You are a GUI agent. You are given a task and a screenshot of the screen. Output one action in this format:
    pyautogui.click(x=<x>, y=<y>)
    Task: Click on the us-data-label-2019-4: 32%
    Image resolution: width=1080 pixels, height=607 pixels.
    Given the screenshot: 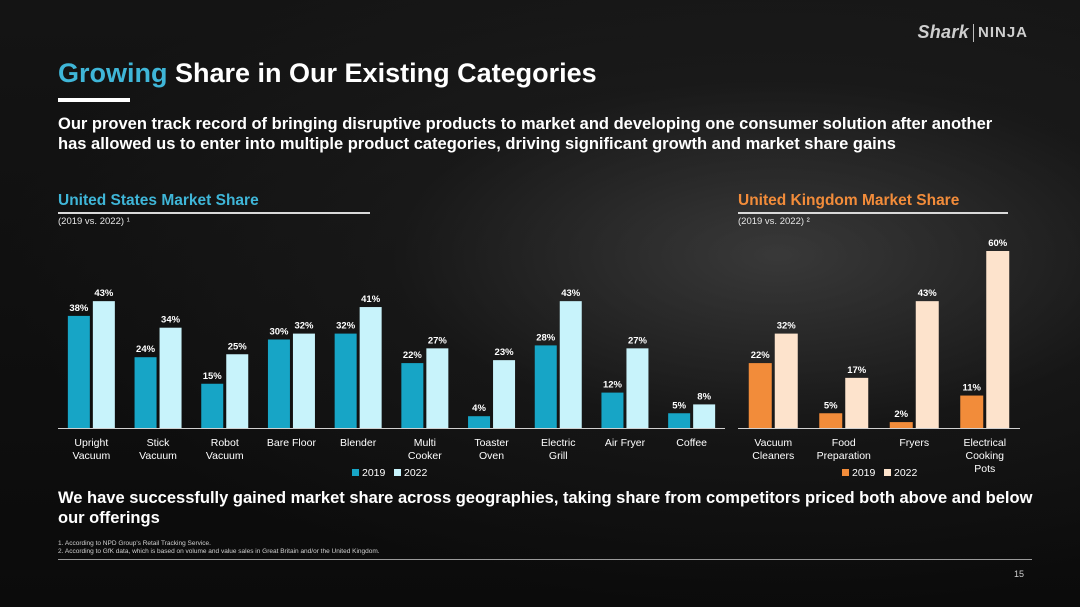 What is the action you would take?
    pyautogui.click(x=346, y=326)
    